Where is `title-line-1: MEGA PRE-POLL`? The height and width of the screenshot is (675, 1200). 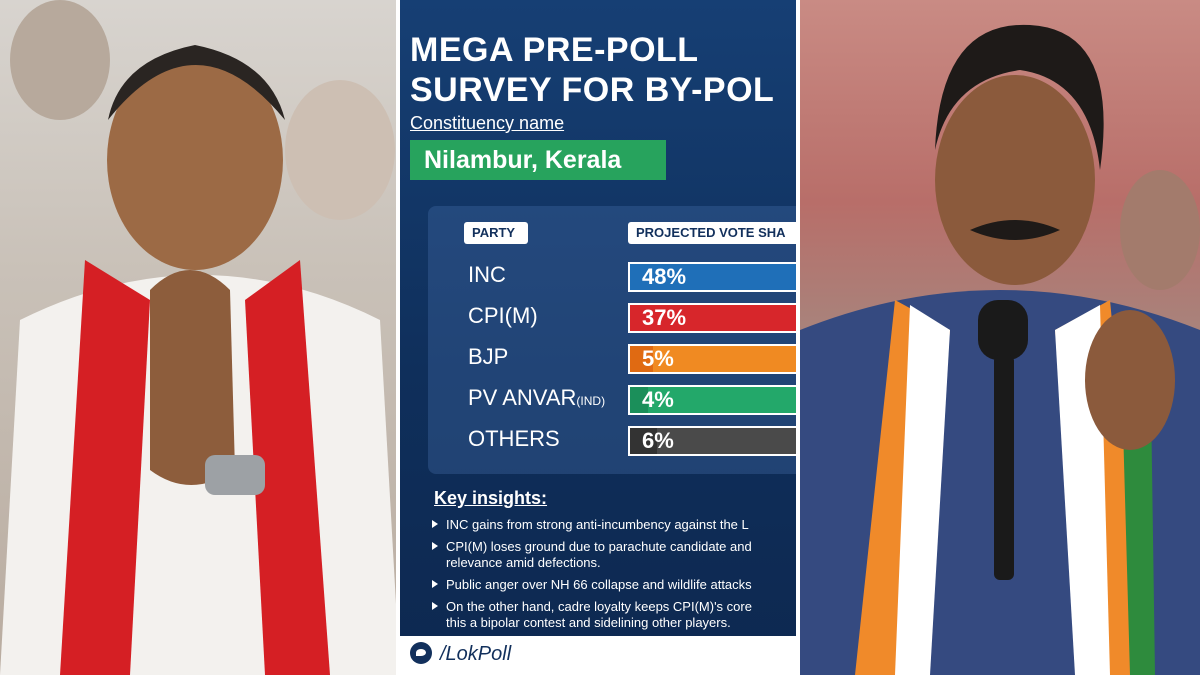 title-line-1: MEGA PRE-POLL is located at coordinates (554, 50).